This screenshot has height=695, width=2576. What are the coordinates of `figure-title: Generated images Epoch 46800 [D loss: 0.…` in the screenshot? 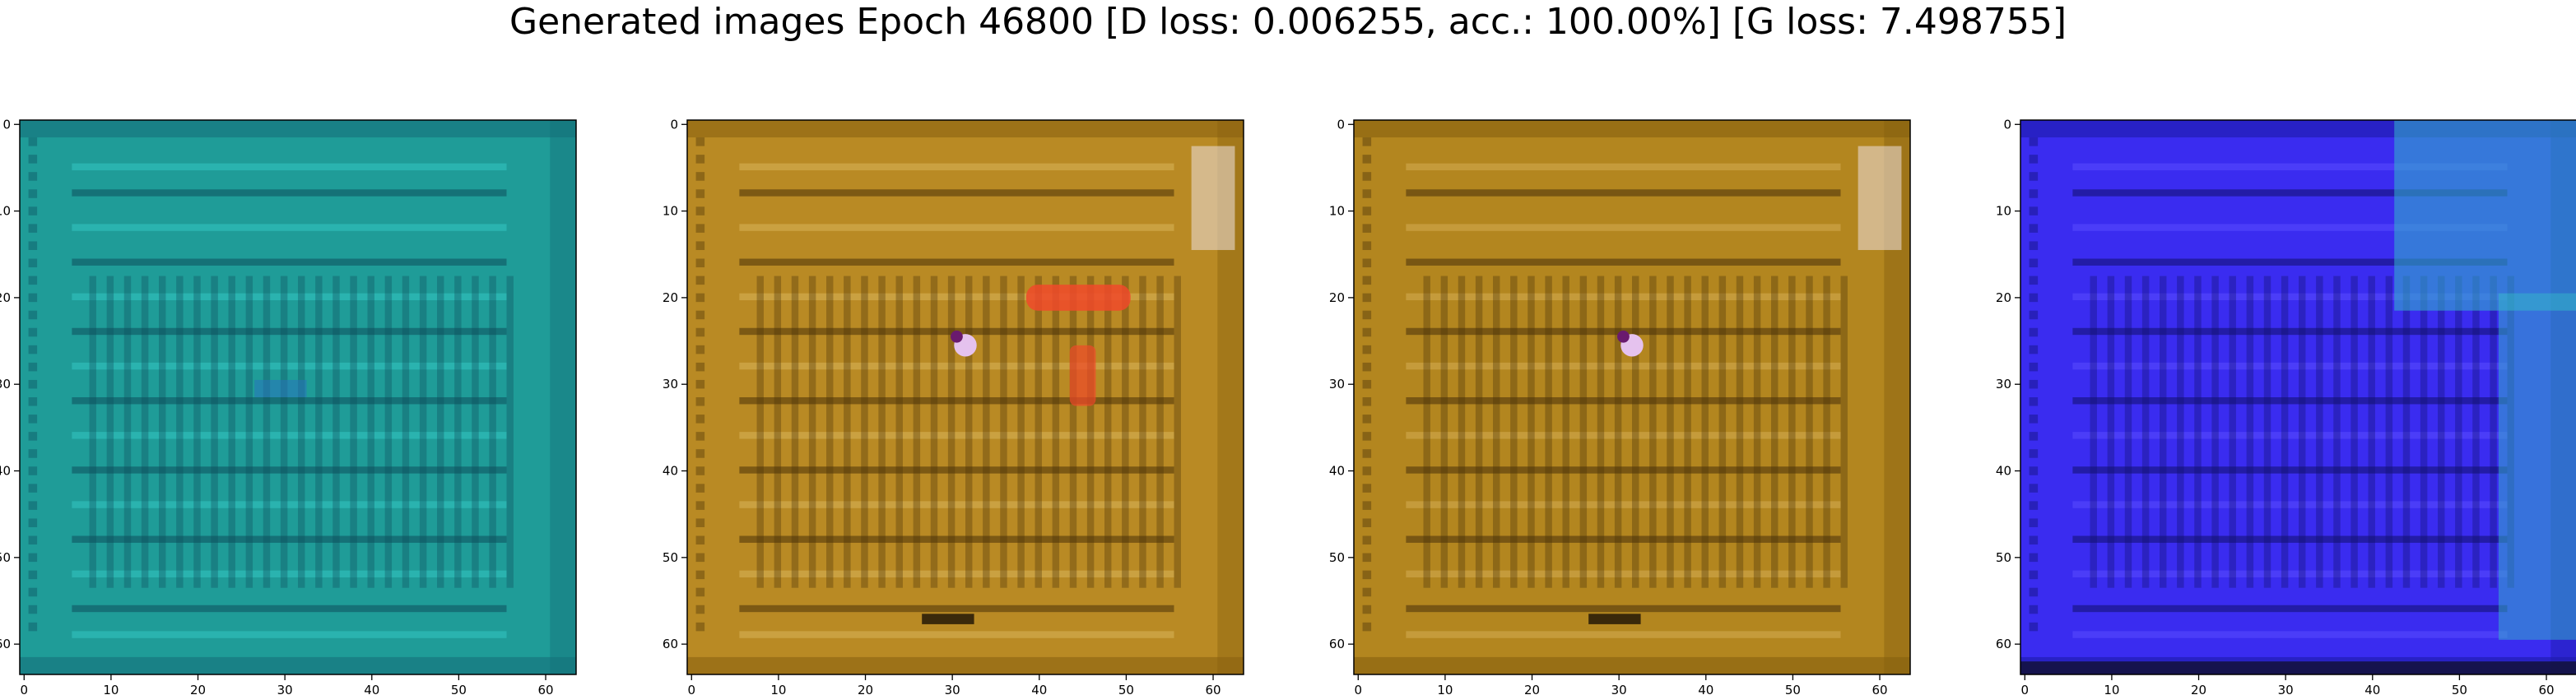 It's located at (1288, 22).